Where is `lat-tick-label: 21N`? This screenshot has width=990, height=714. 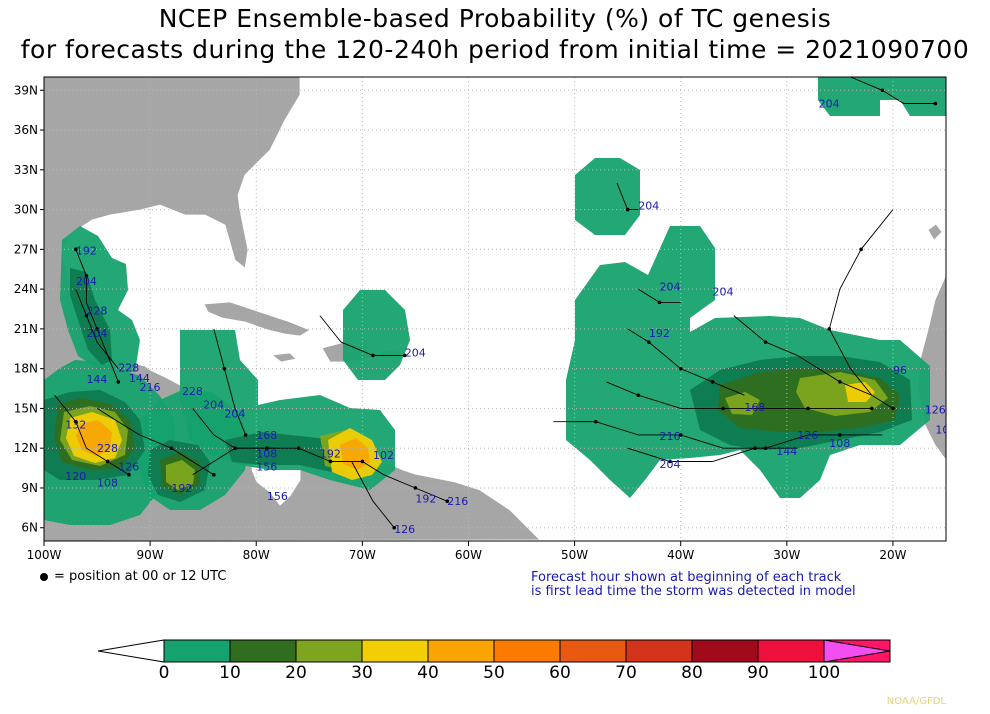 lat-tick-label: 21N is located at coordinates (26, 329).